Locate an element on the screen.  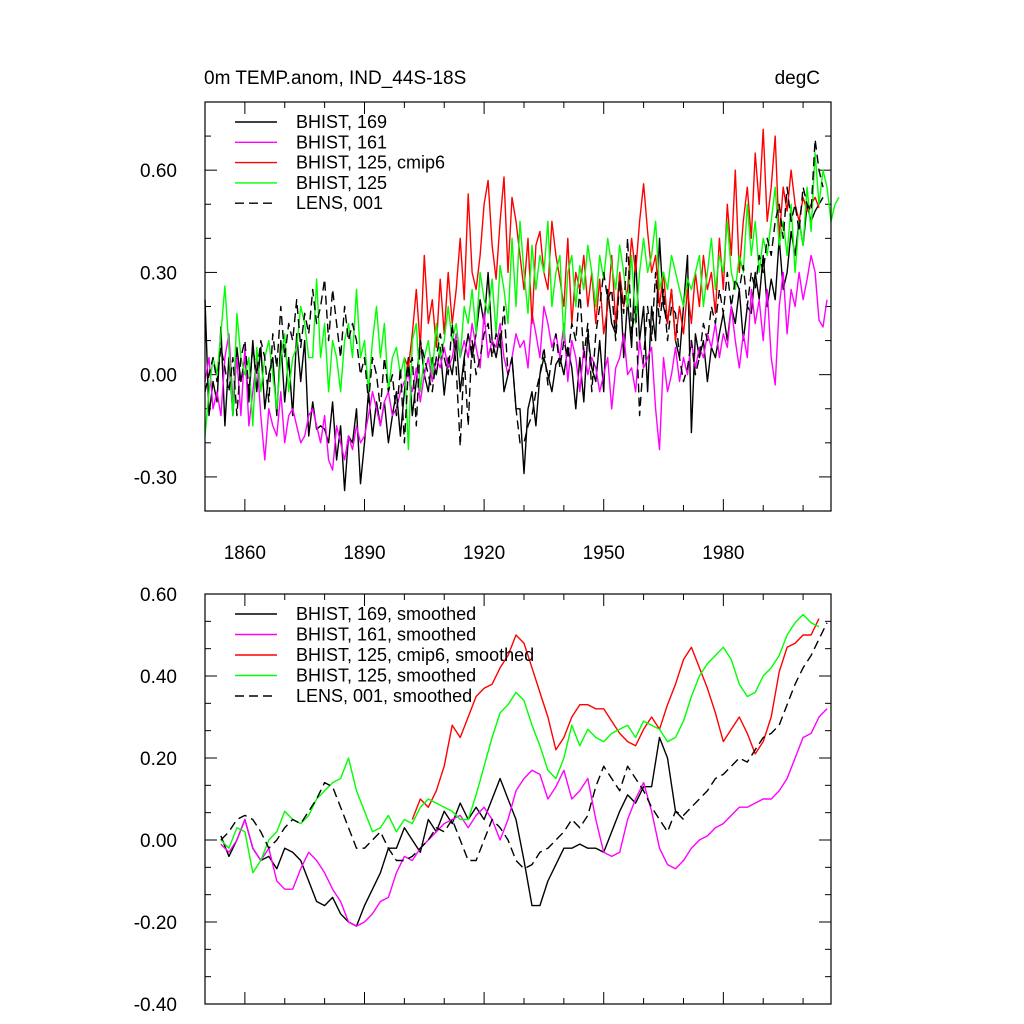
bottom-ytick-label: 0.20 is located at coordinates (158, 759).